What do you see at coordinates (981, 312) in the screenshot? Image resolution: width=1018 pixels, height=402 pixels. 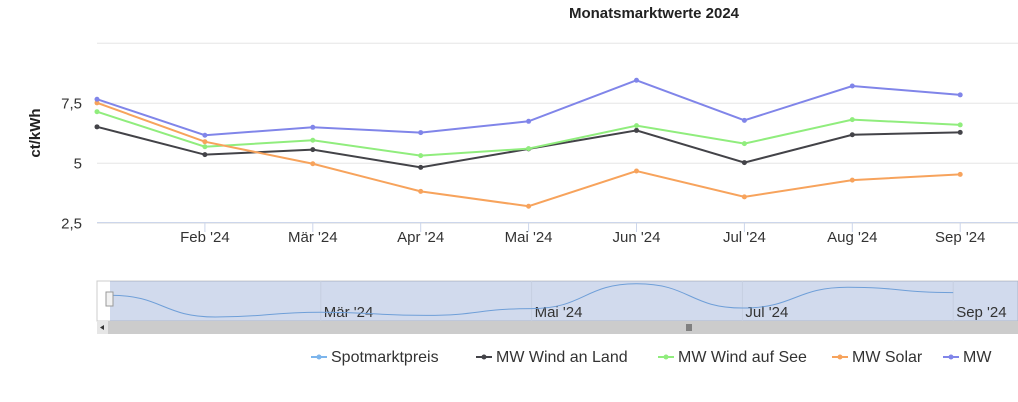 I see `navigator-tick-label: Sep '24` at bounding box center [981, 312].